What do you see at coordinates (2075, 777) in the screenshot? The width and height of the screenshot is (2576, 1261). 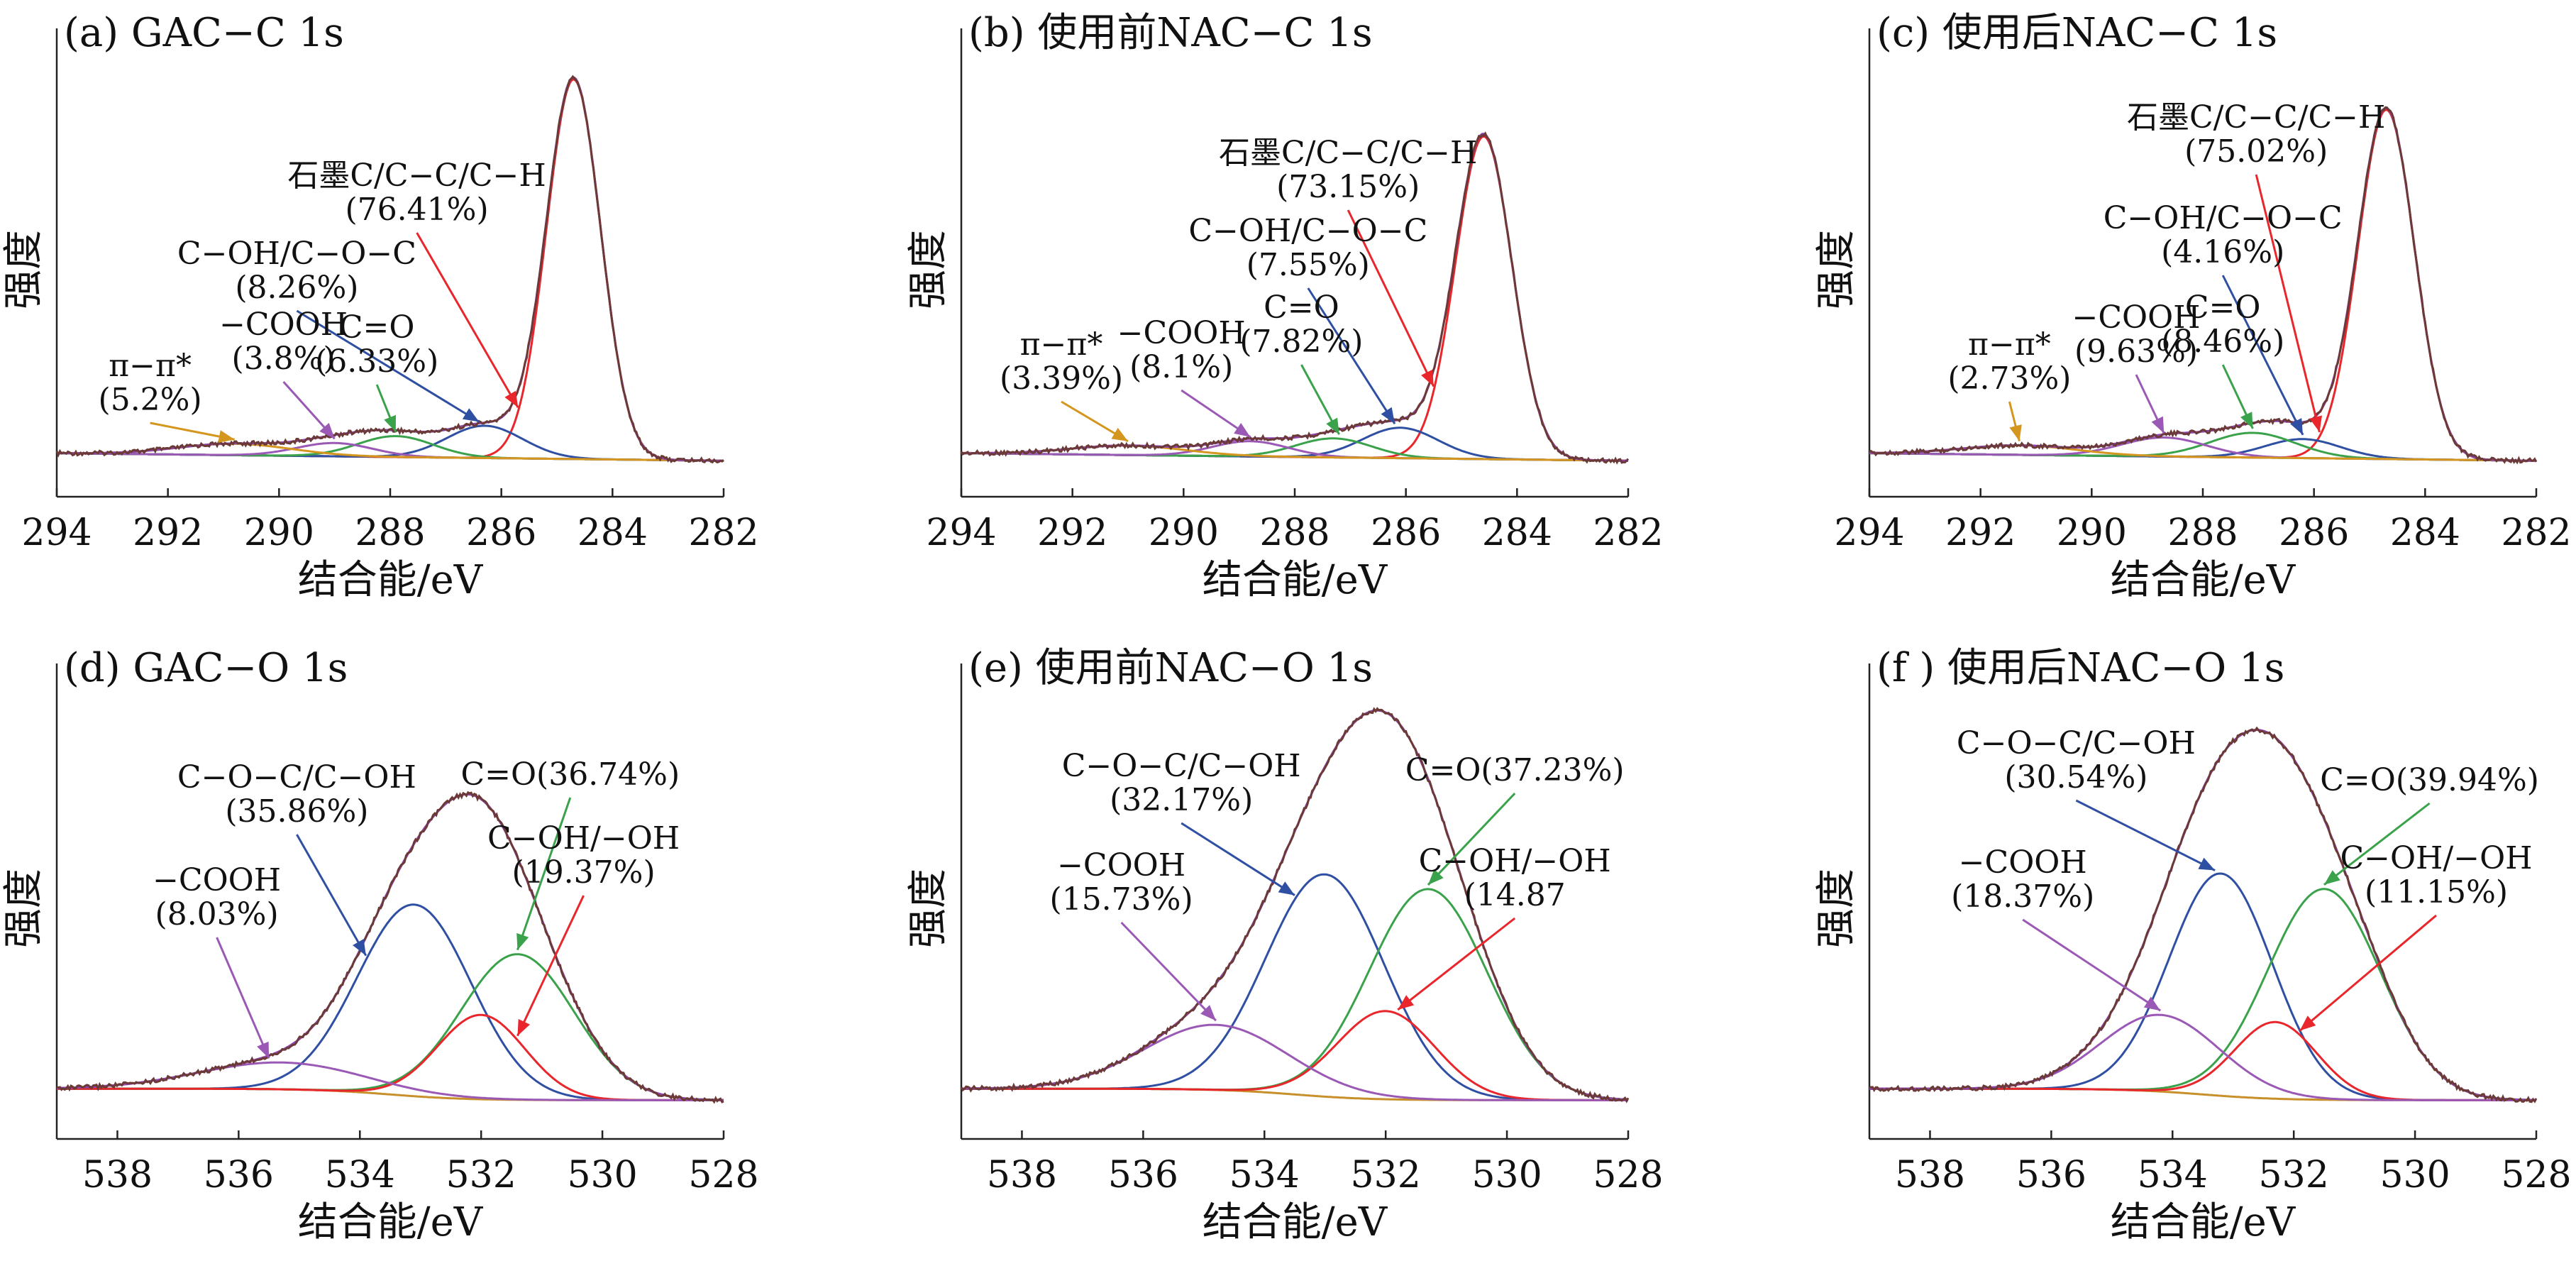 I see `annotation-label: (30.54%)` at bounding box center [2075, 777].